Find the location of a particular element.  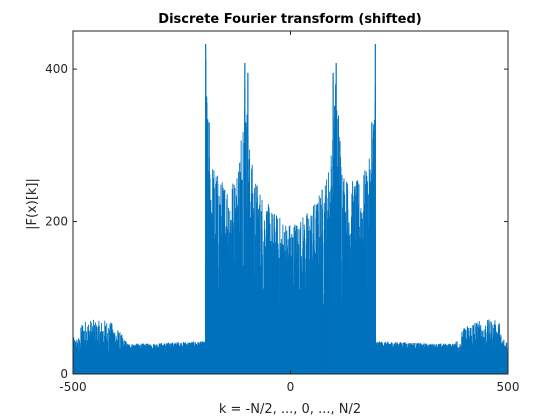

chart-title: Discrete Fourier transform (shifted) is located at coordinates (289, 19).